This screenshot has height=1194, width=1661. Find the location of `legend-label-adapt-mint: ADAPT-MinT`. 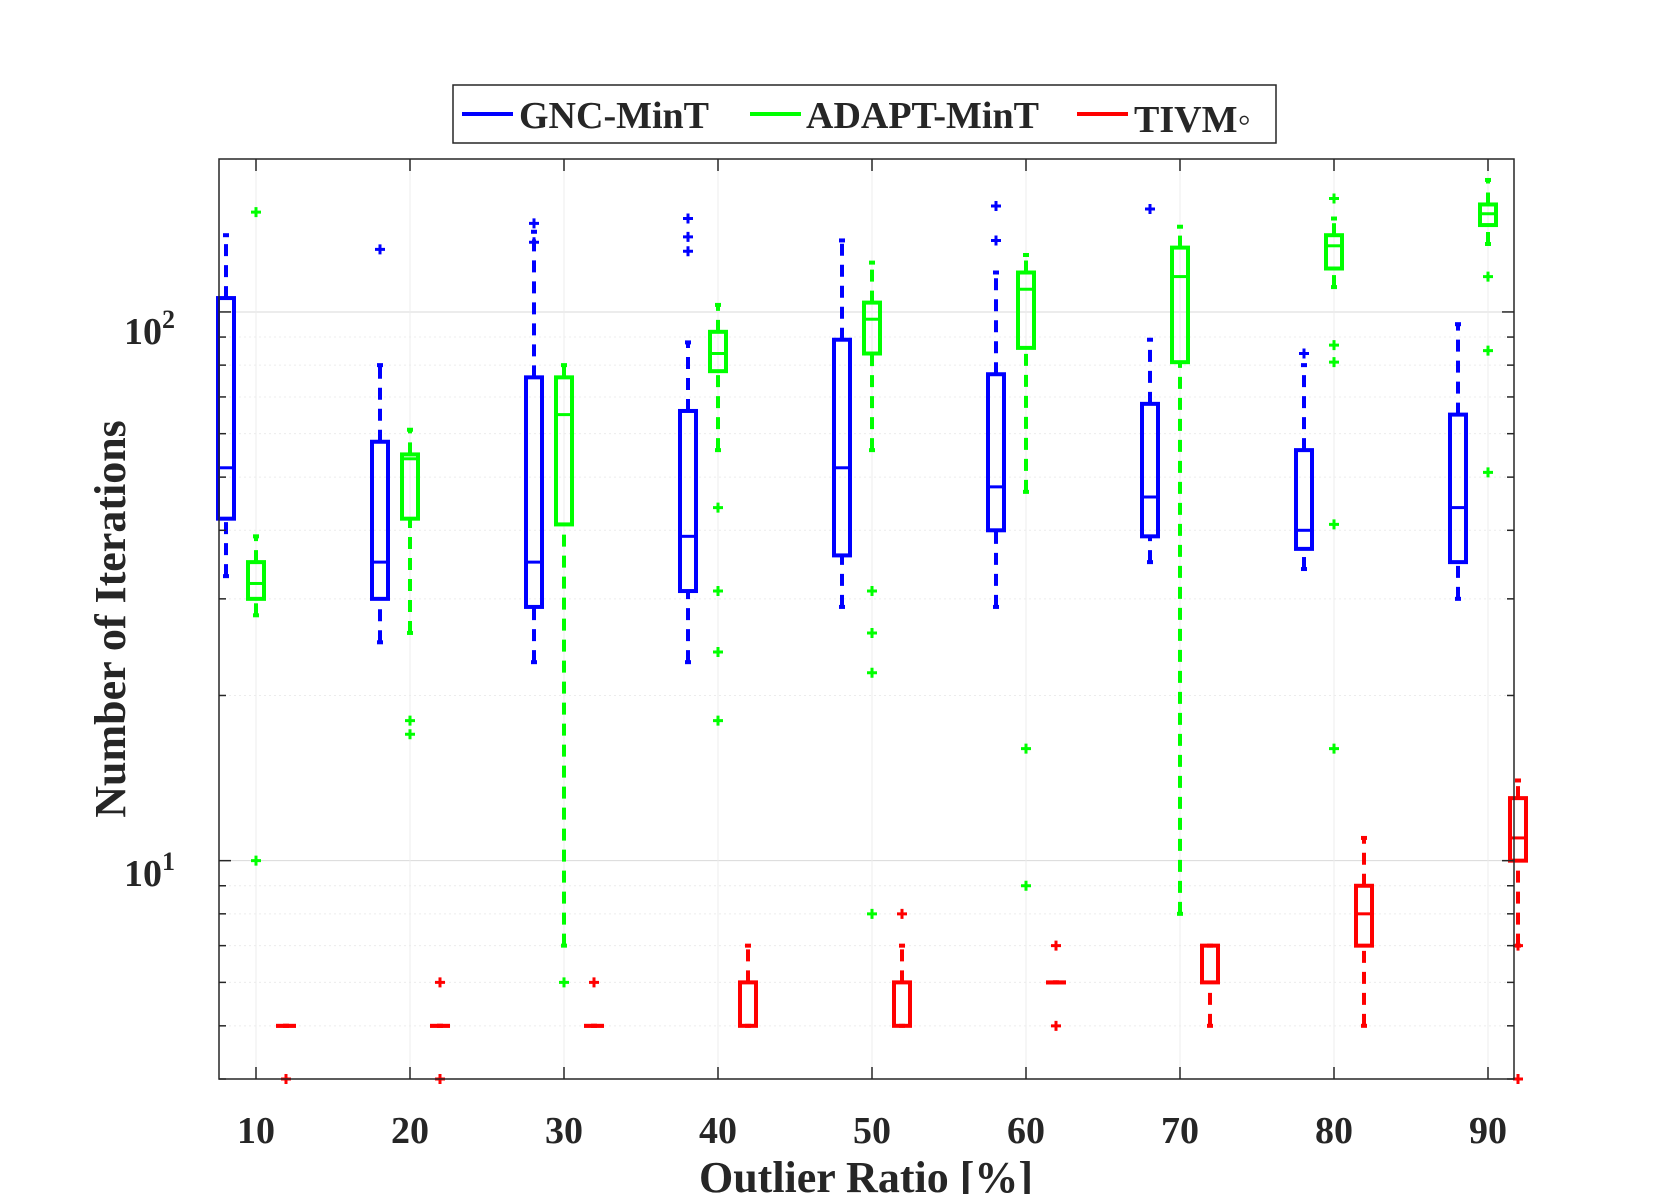

legend-label-adapt-mint: ADAPT-MinT is located at coordinates (922, 116).